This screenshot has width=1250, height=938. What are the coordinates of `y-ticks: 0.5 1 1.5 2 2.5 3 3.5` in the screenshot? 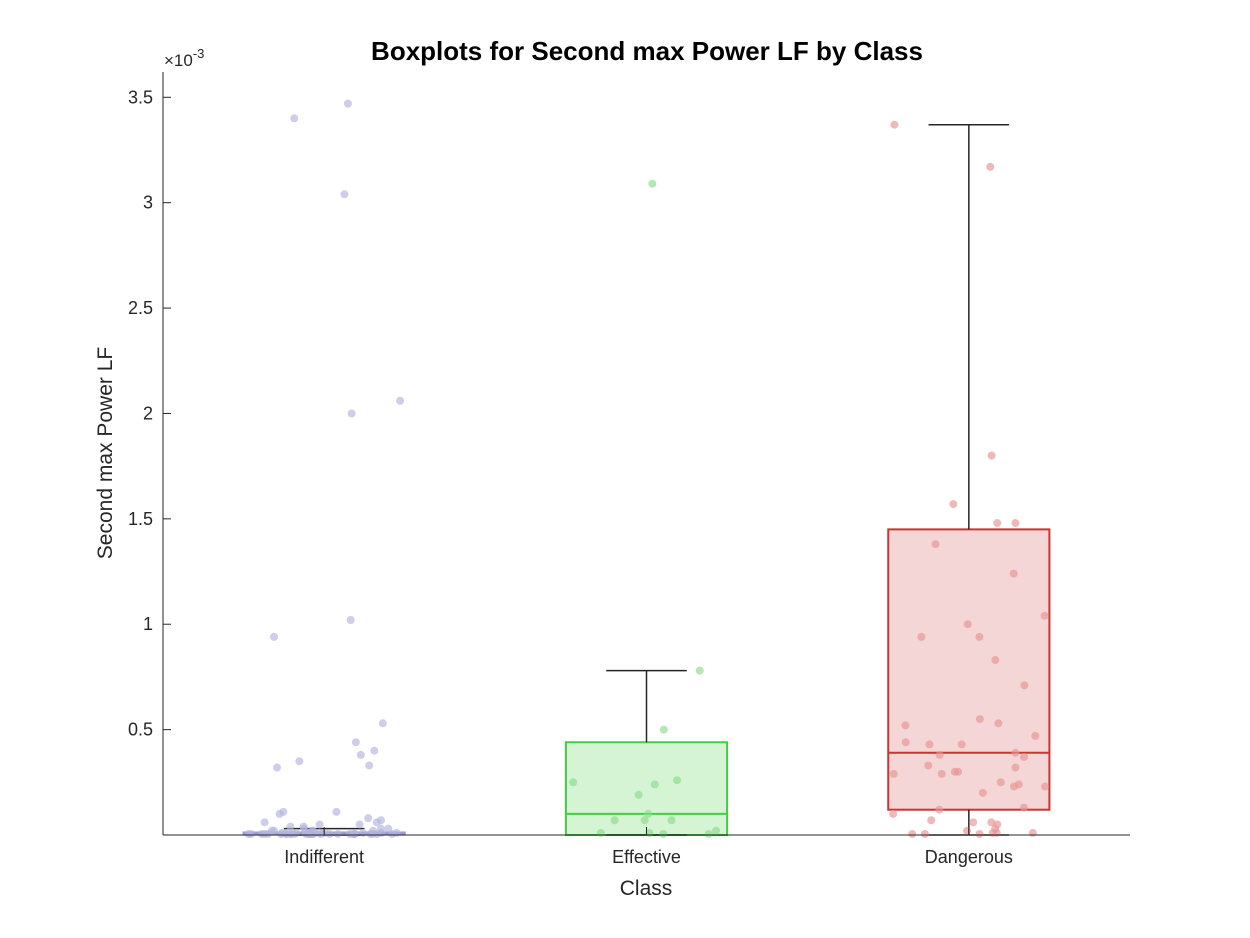 It's located at (149, 413).